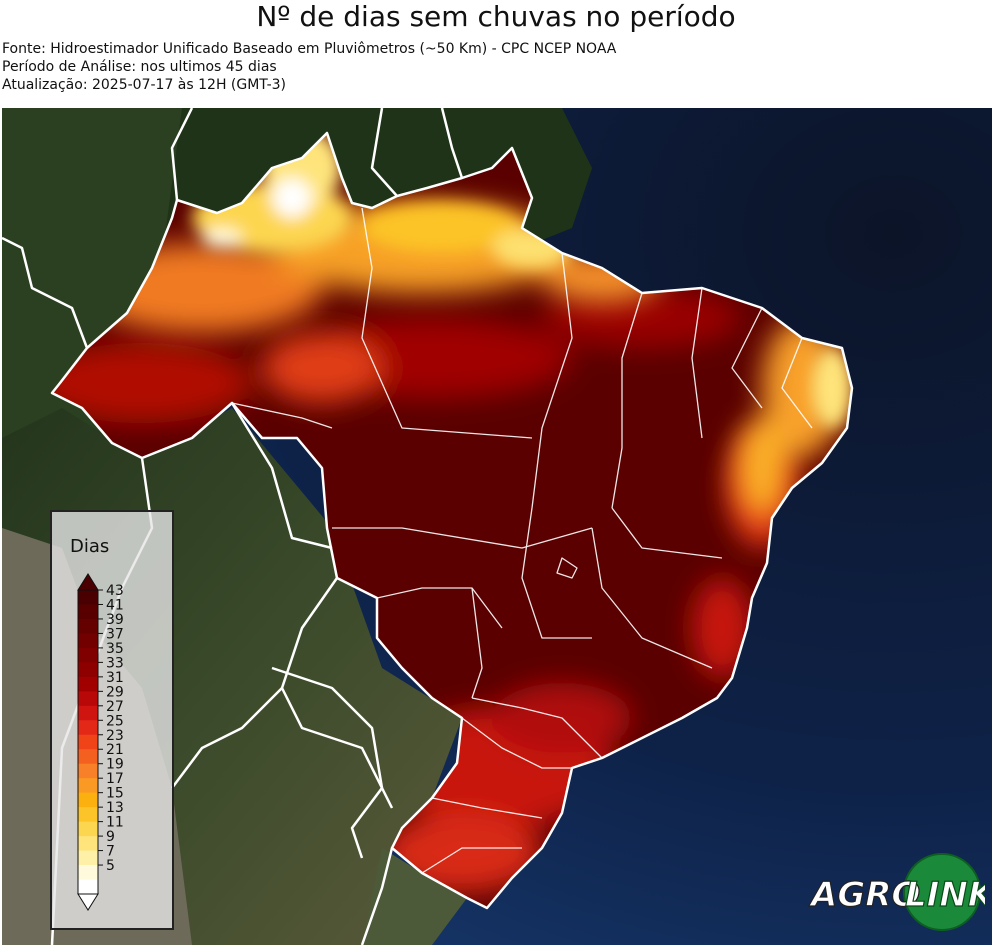 The image size is (992, 945). What do you see at coordinates (110, 866) in the screenshot?
I see `colorbar-tick-label: 5` at bounding box center [110, 866].